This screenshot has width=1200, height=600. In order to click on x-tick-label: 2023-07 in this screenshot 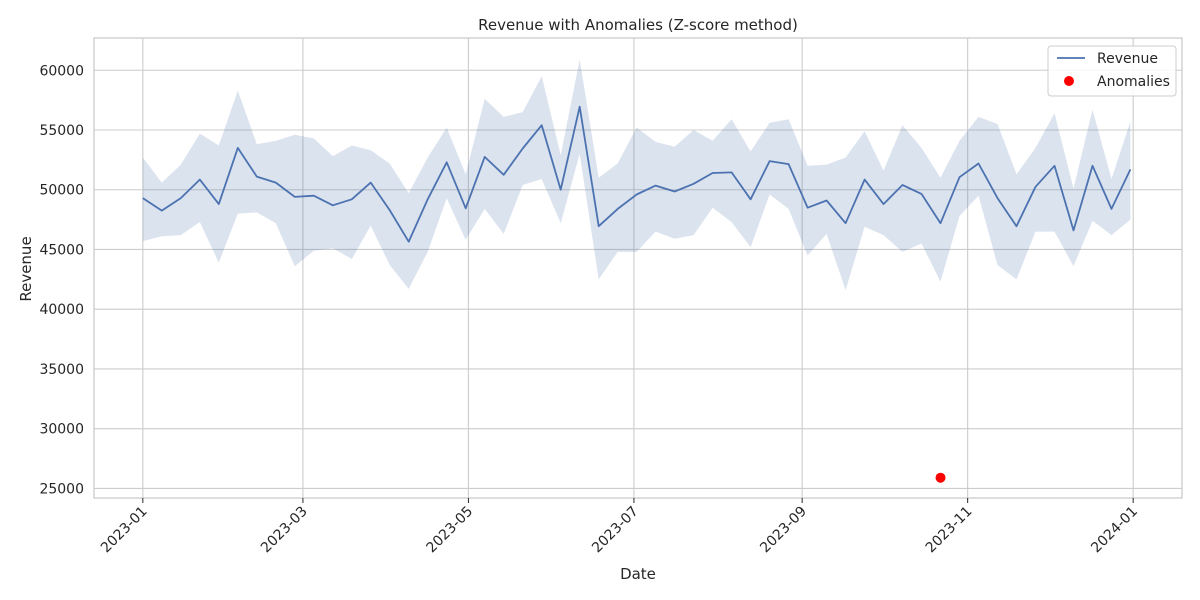, I will do `click(615, 530)`.